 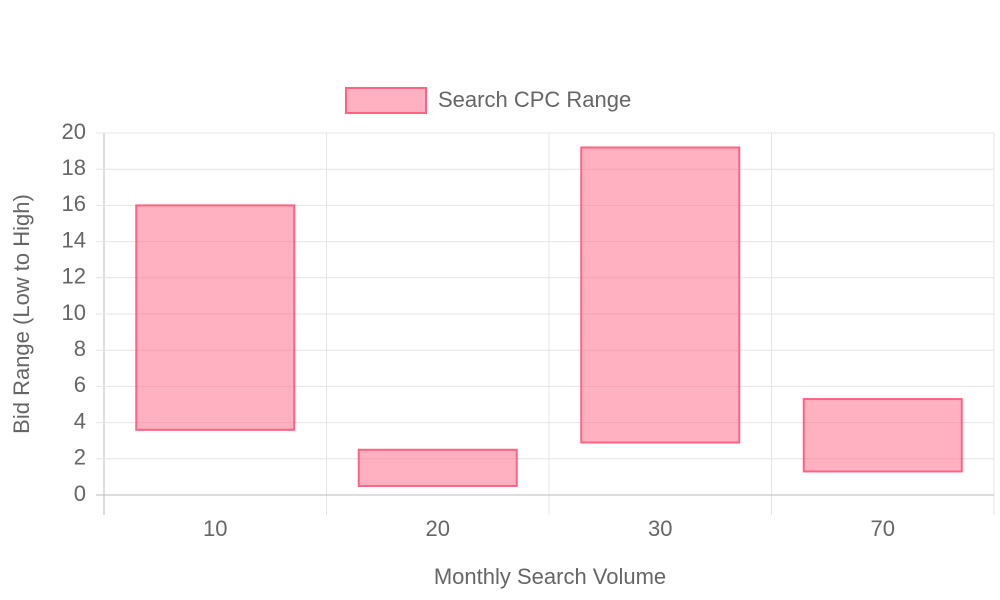 I want to click on y-tick-label: 10, so click(x=74, y=312).